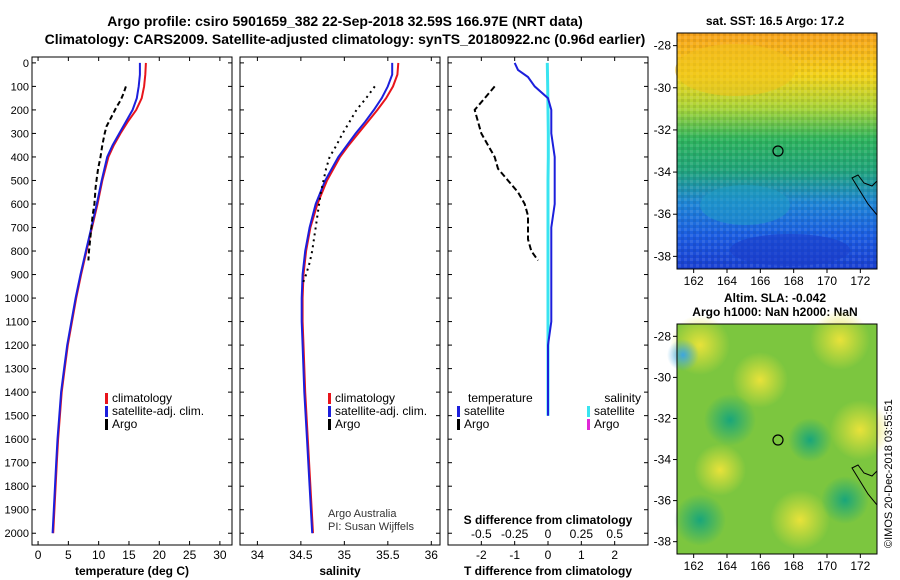 Image resolution: width=900 pixels, height=580 pixels. What do you see at coordinates (548, 520) in the screenshot?
I see `secondary-axis-label: S difference from climatology` at bounding box center [548, 520].